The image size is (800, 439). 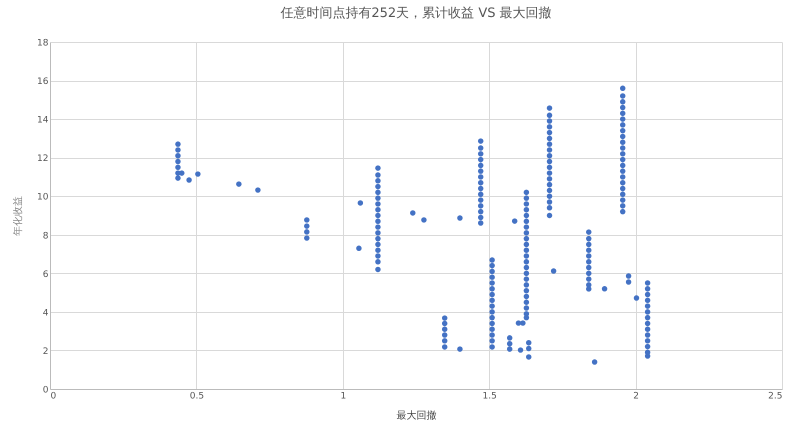 What do you see at coordinates (53, 397) in the screenshot?
I see `x-tick-label: 0` at bounding box center [53, 397].